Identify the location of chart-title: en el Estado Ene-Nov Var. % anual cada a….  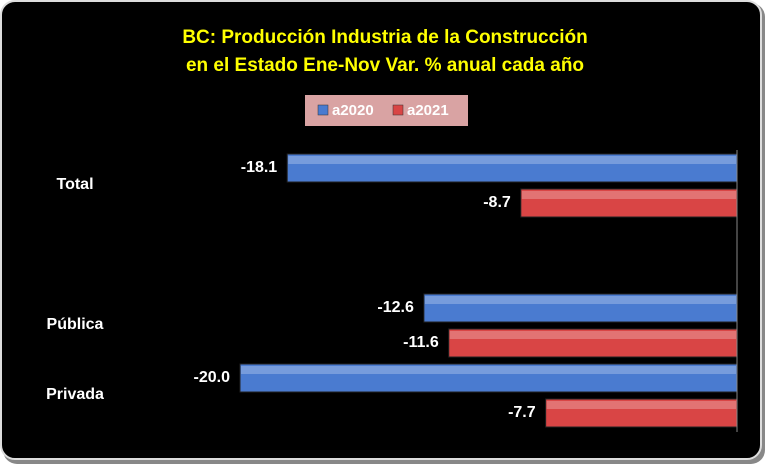
(385, 65).